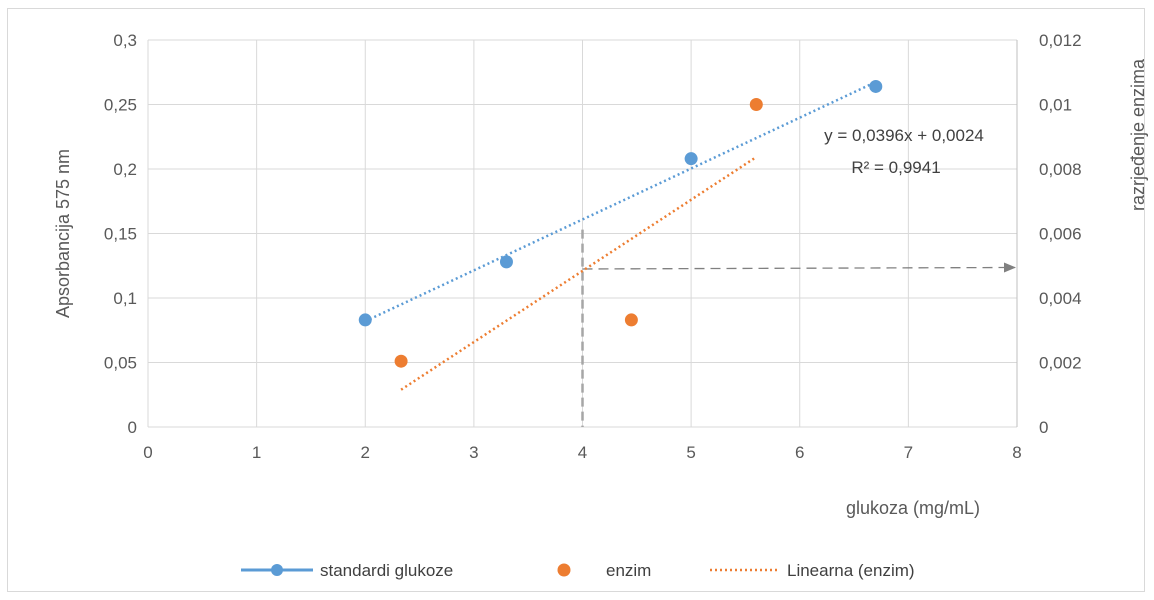  What do you see at coordinates (908, 452) in the screenshot?
I see `x-tick-label: 7` at bounding box center [908, 452].